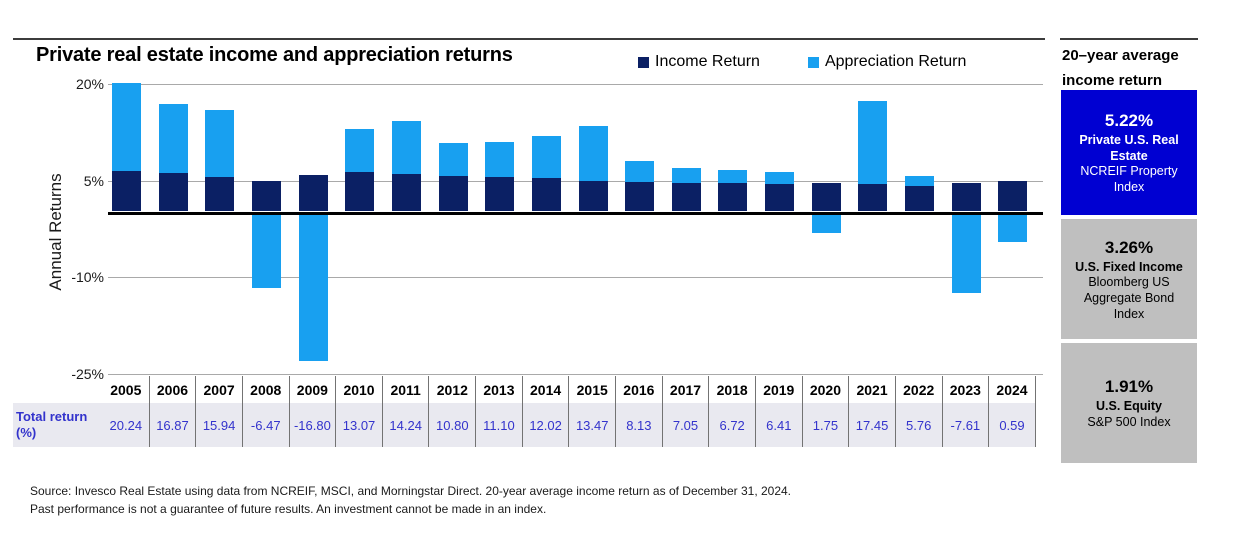 The image size is (1240, 550). What do you see at coordinates (919, 389) in the screenshot?
I see `year-header-cell-2022: 2022` at bounding box center [919, 389].